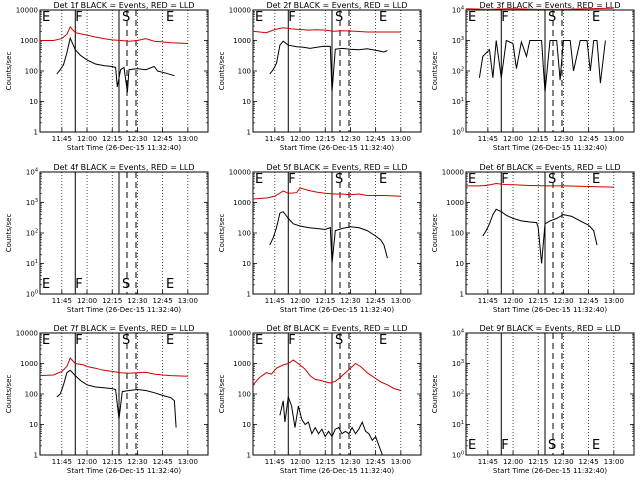 The width and height of the screenshot is (640, 485). I want to click on y-tick-label: 10², so click(458, 71).